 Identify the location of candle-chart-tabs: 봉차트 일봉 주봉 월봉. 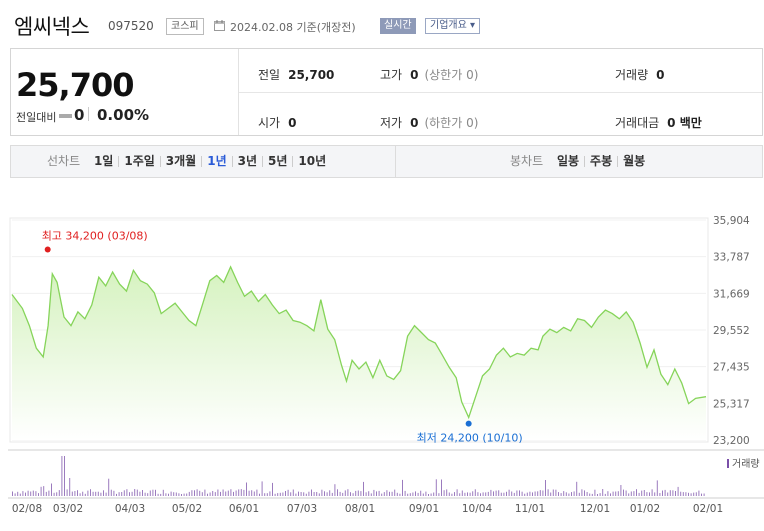
(577, 161).